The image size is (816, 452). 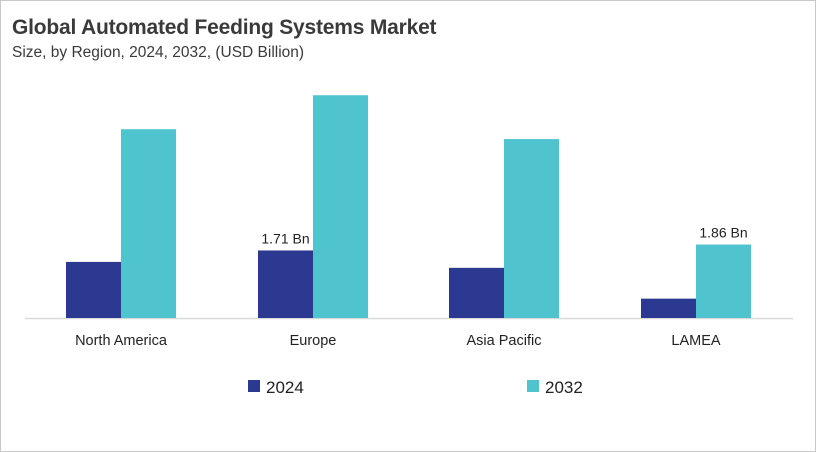 I want to click on category-label: LAMEA, so click(x=695, y=341).